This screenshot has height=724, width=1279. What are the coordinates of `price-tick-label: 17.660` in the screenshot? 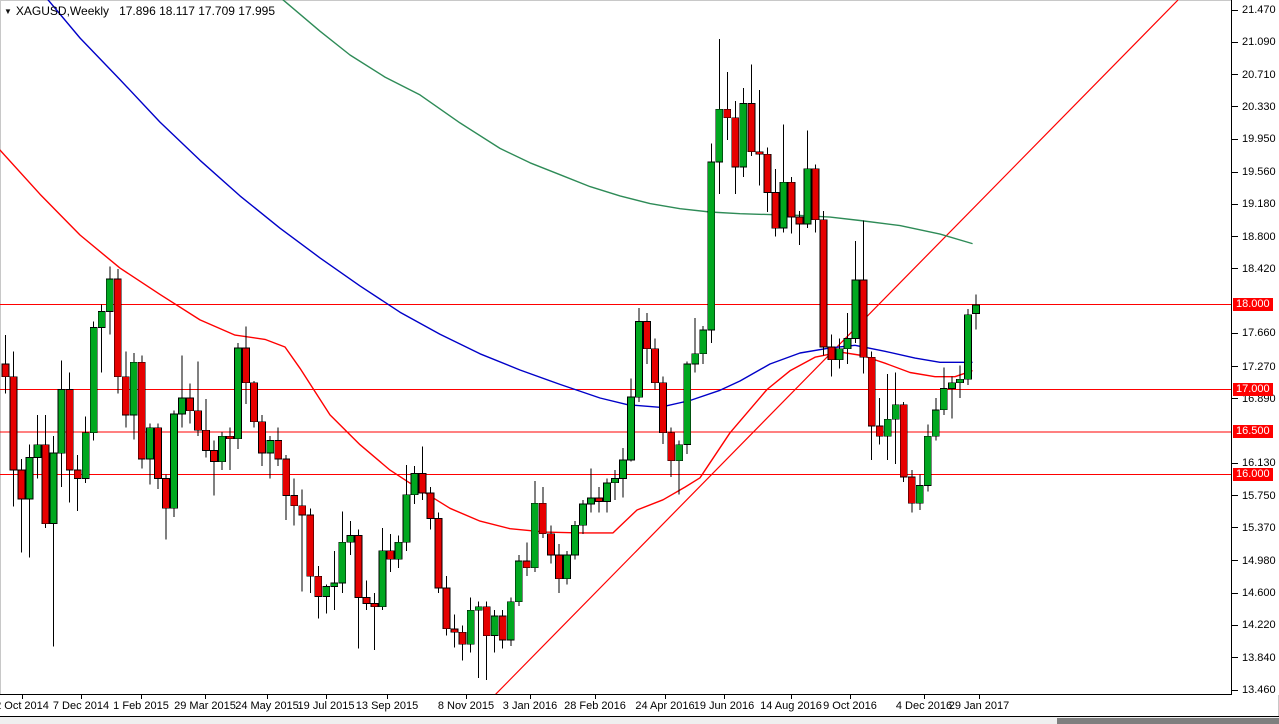 It's located at (1259, 333).